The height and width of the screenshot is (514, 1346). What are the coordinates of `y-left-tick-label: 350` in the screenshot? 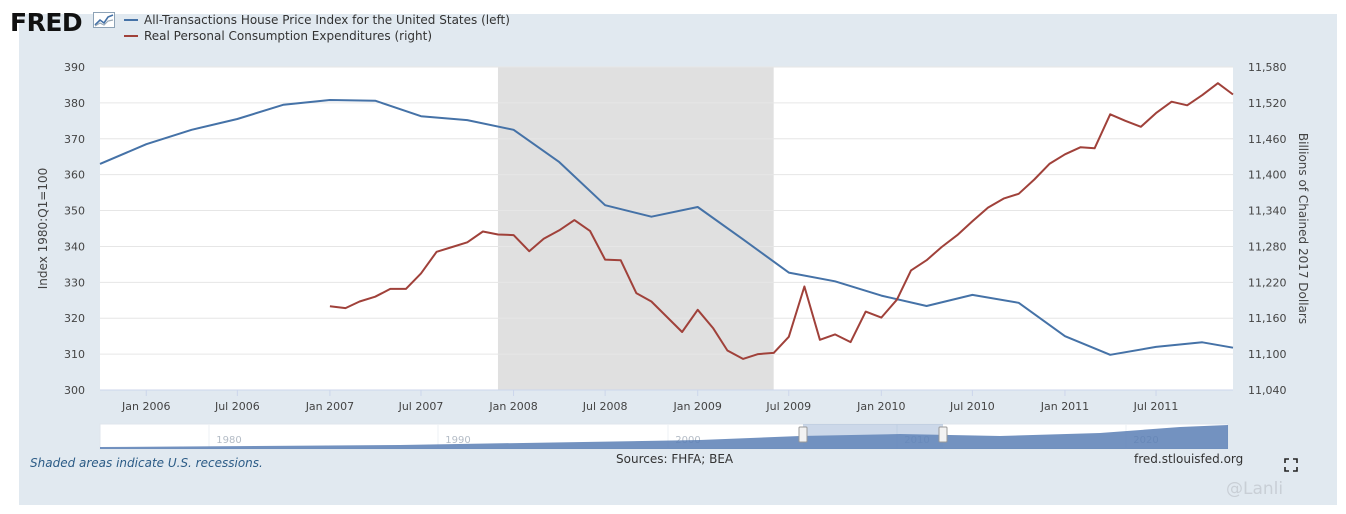 It's located at (74, 211).